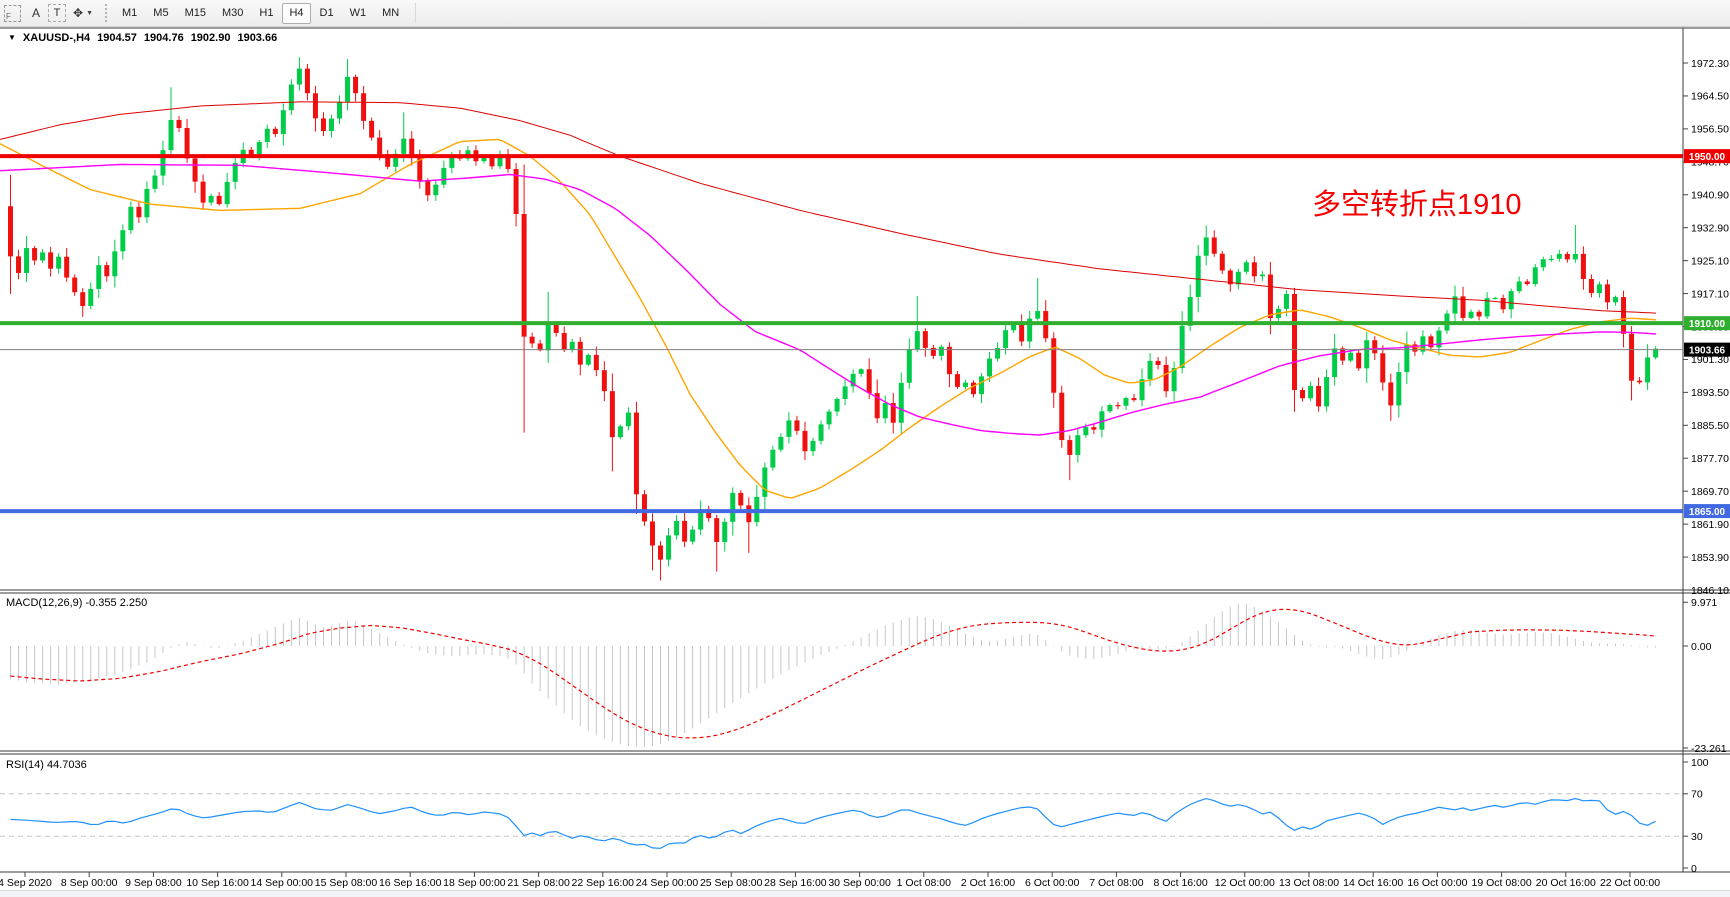  Describe the element at coordinates (12, 13) in the screenshot. I see `fibo-grid-icon: F` at that location.